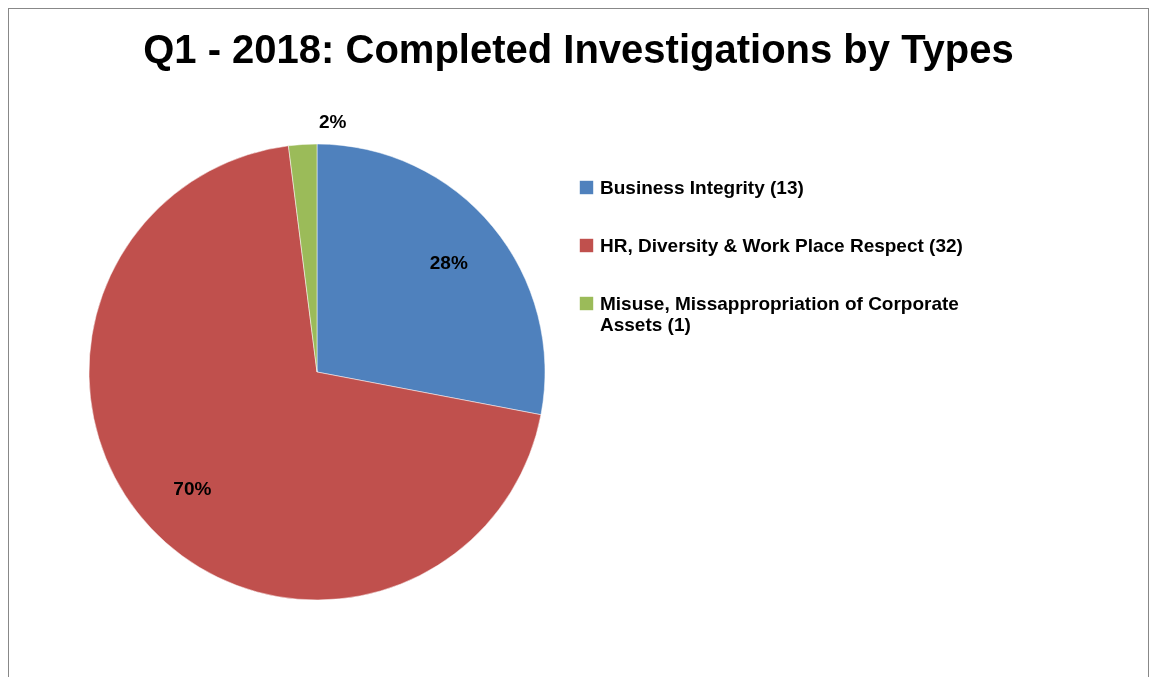 This screenshot has width=1151, height=677. Describe the element at coordinates (779, 313) in the screenshot. I see `legend-label: Misuse, Missappropriation of Corporate Assets (1)` at that location.